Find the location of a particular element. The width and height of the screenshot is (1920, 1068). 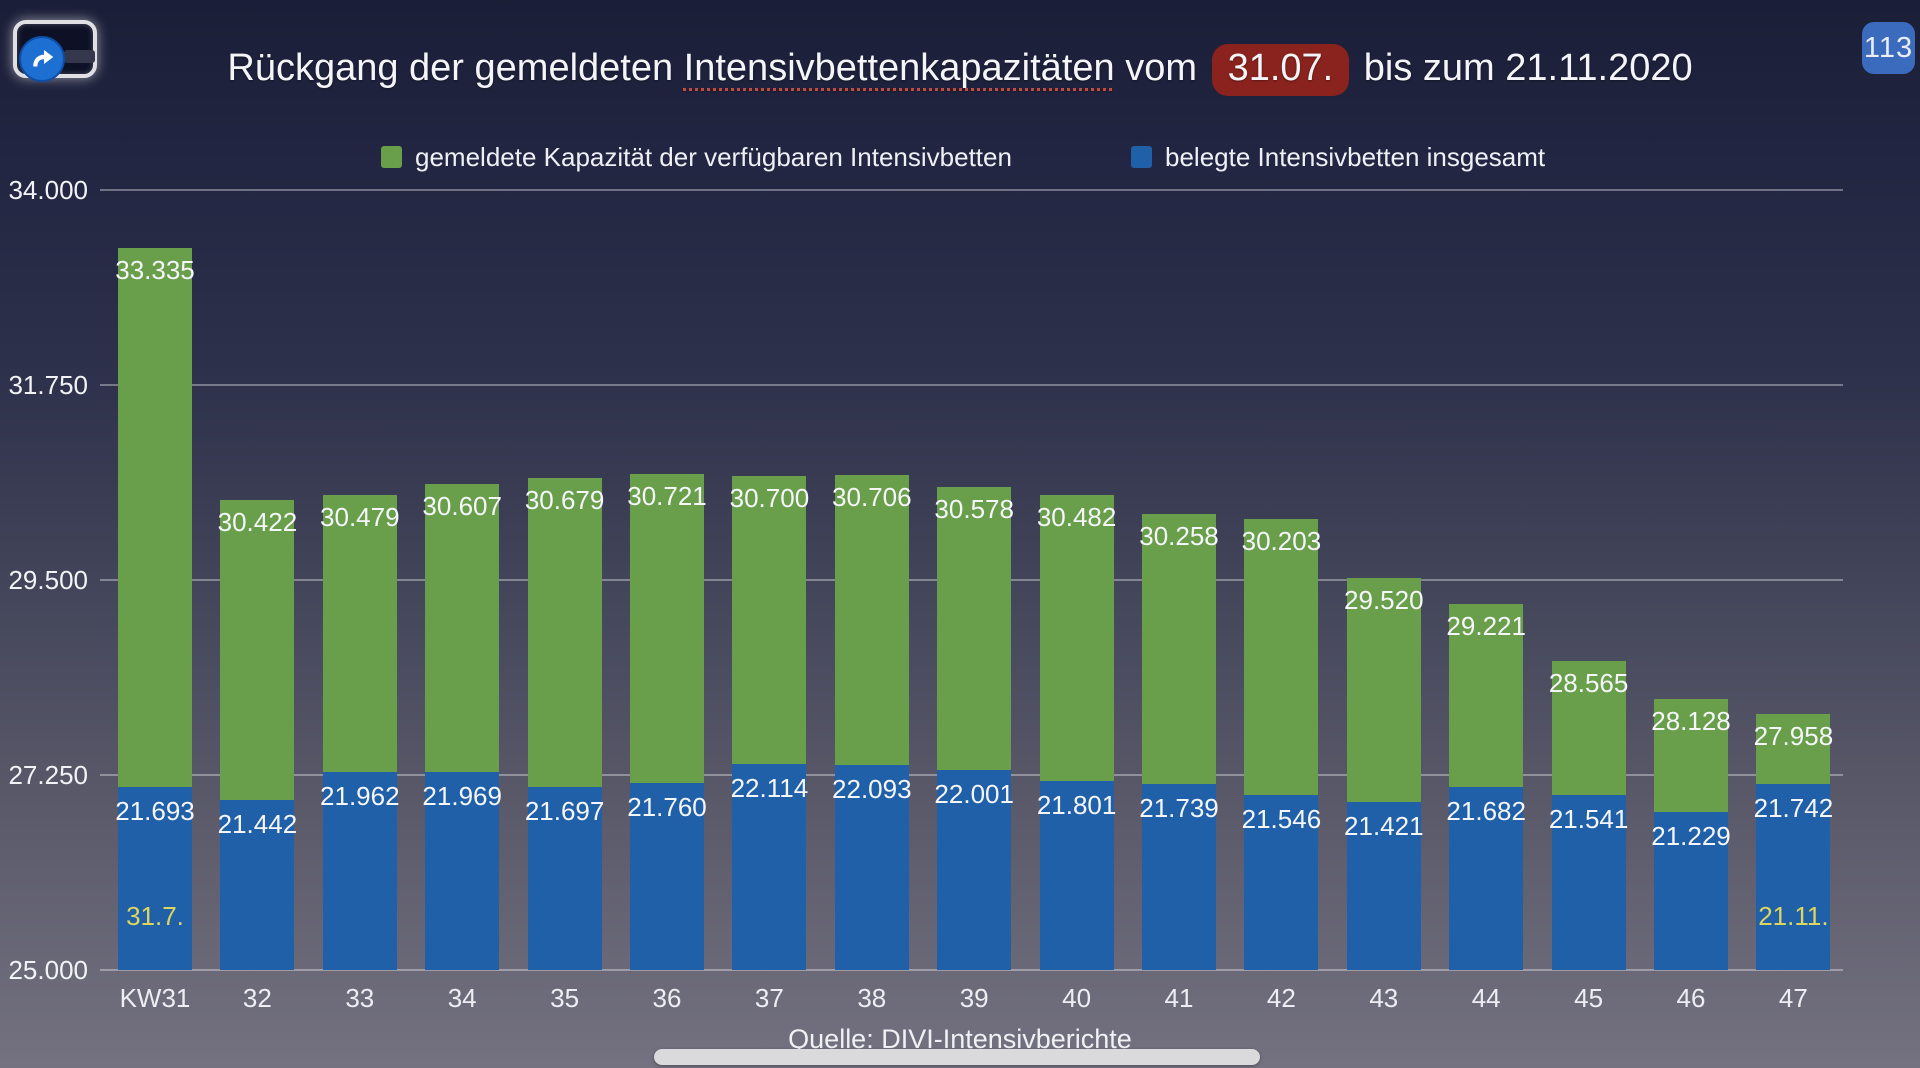

title-misspelled-word: Intensivbettenkapazitäten is located at coordinates (899, 68).